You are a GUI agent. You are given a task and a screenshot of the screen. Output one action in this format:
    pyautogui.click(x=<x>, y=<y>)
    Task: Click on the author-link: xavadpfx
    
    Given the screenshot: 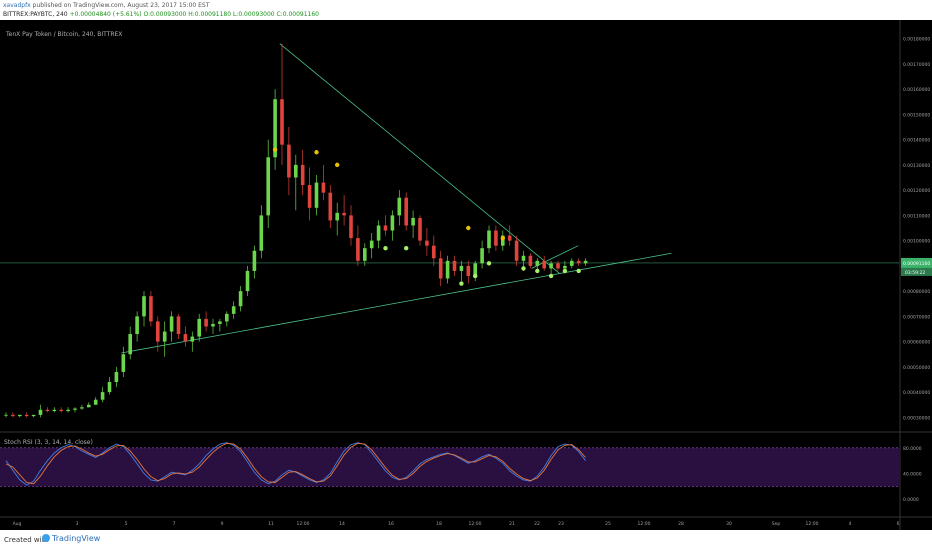 What is the action you would take?
    pyautogui.click(x=17, y=5)
    